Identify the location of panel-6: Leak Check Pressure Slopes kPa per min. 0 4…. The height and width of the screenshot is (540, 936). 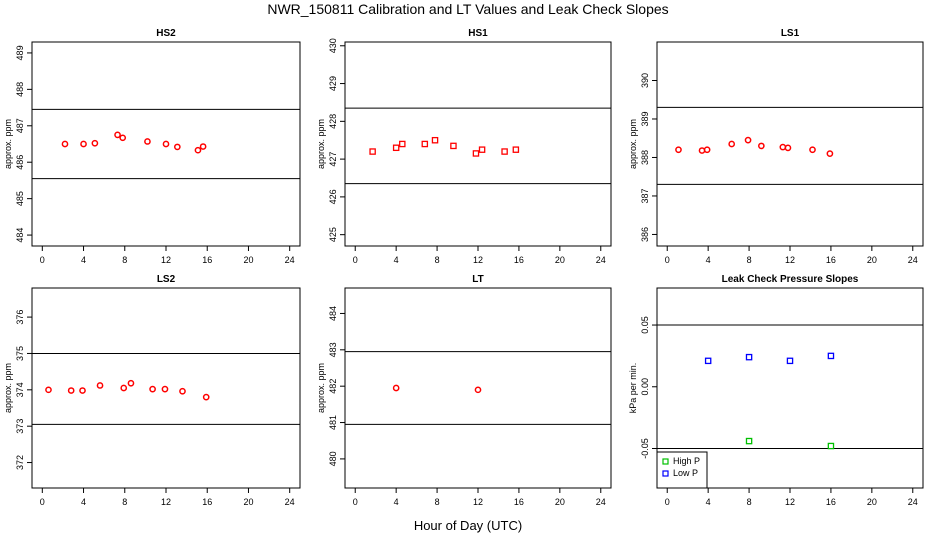
(776, 390).